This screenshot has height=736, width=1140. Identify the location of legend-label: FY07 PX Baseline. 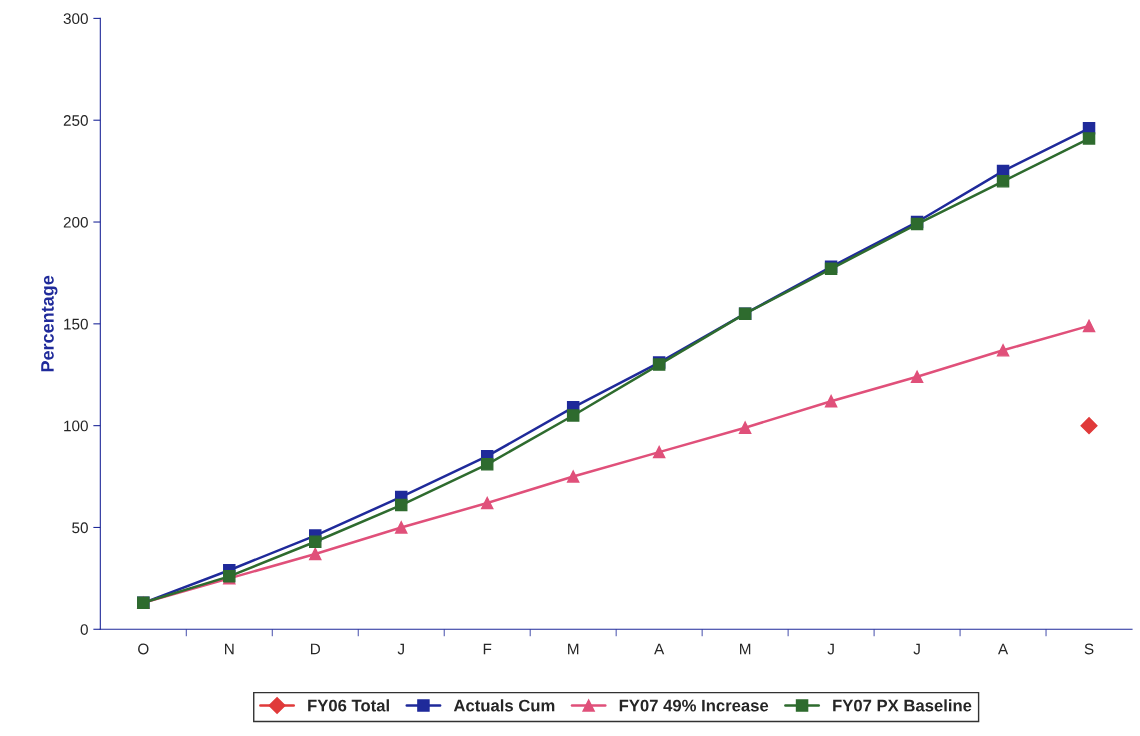
(902, 705).